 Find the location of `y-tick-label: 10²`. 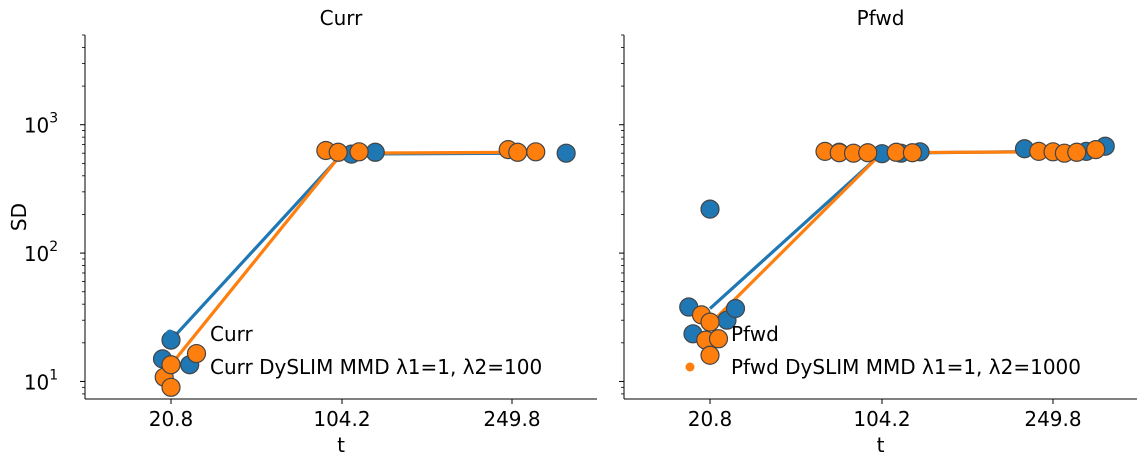

y-tick-label: 10² is located at coordinates (41, 252).